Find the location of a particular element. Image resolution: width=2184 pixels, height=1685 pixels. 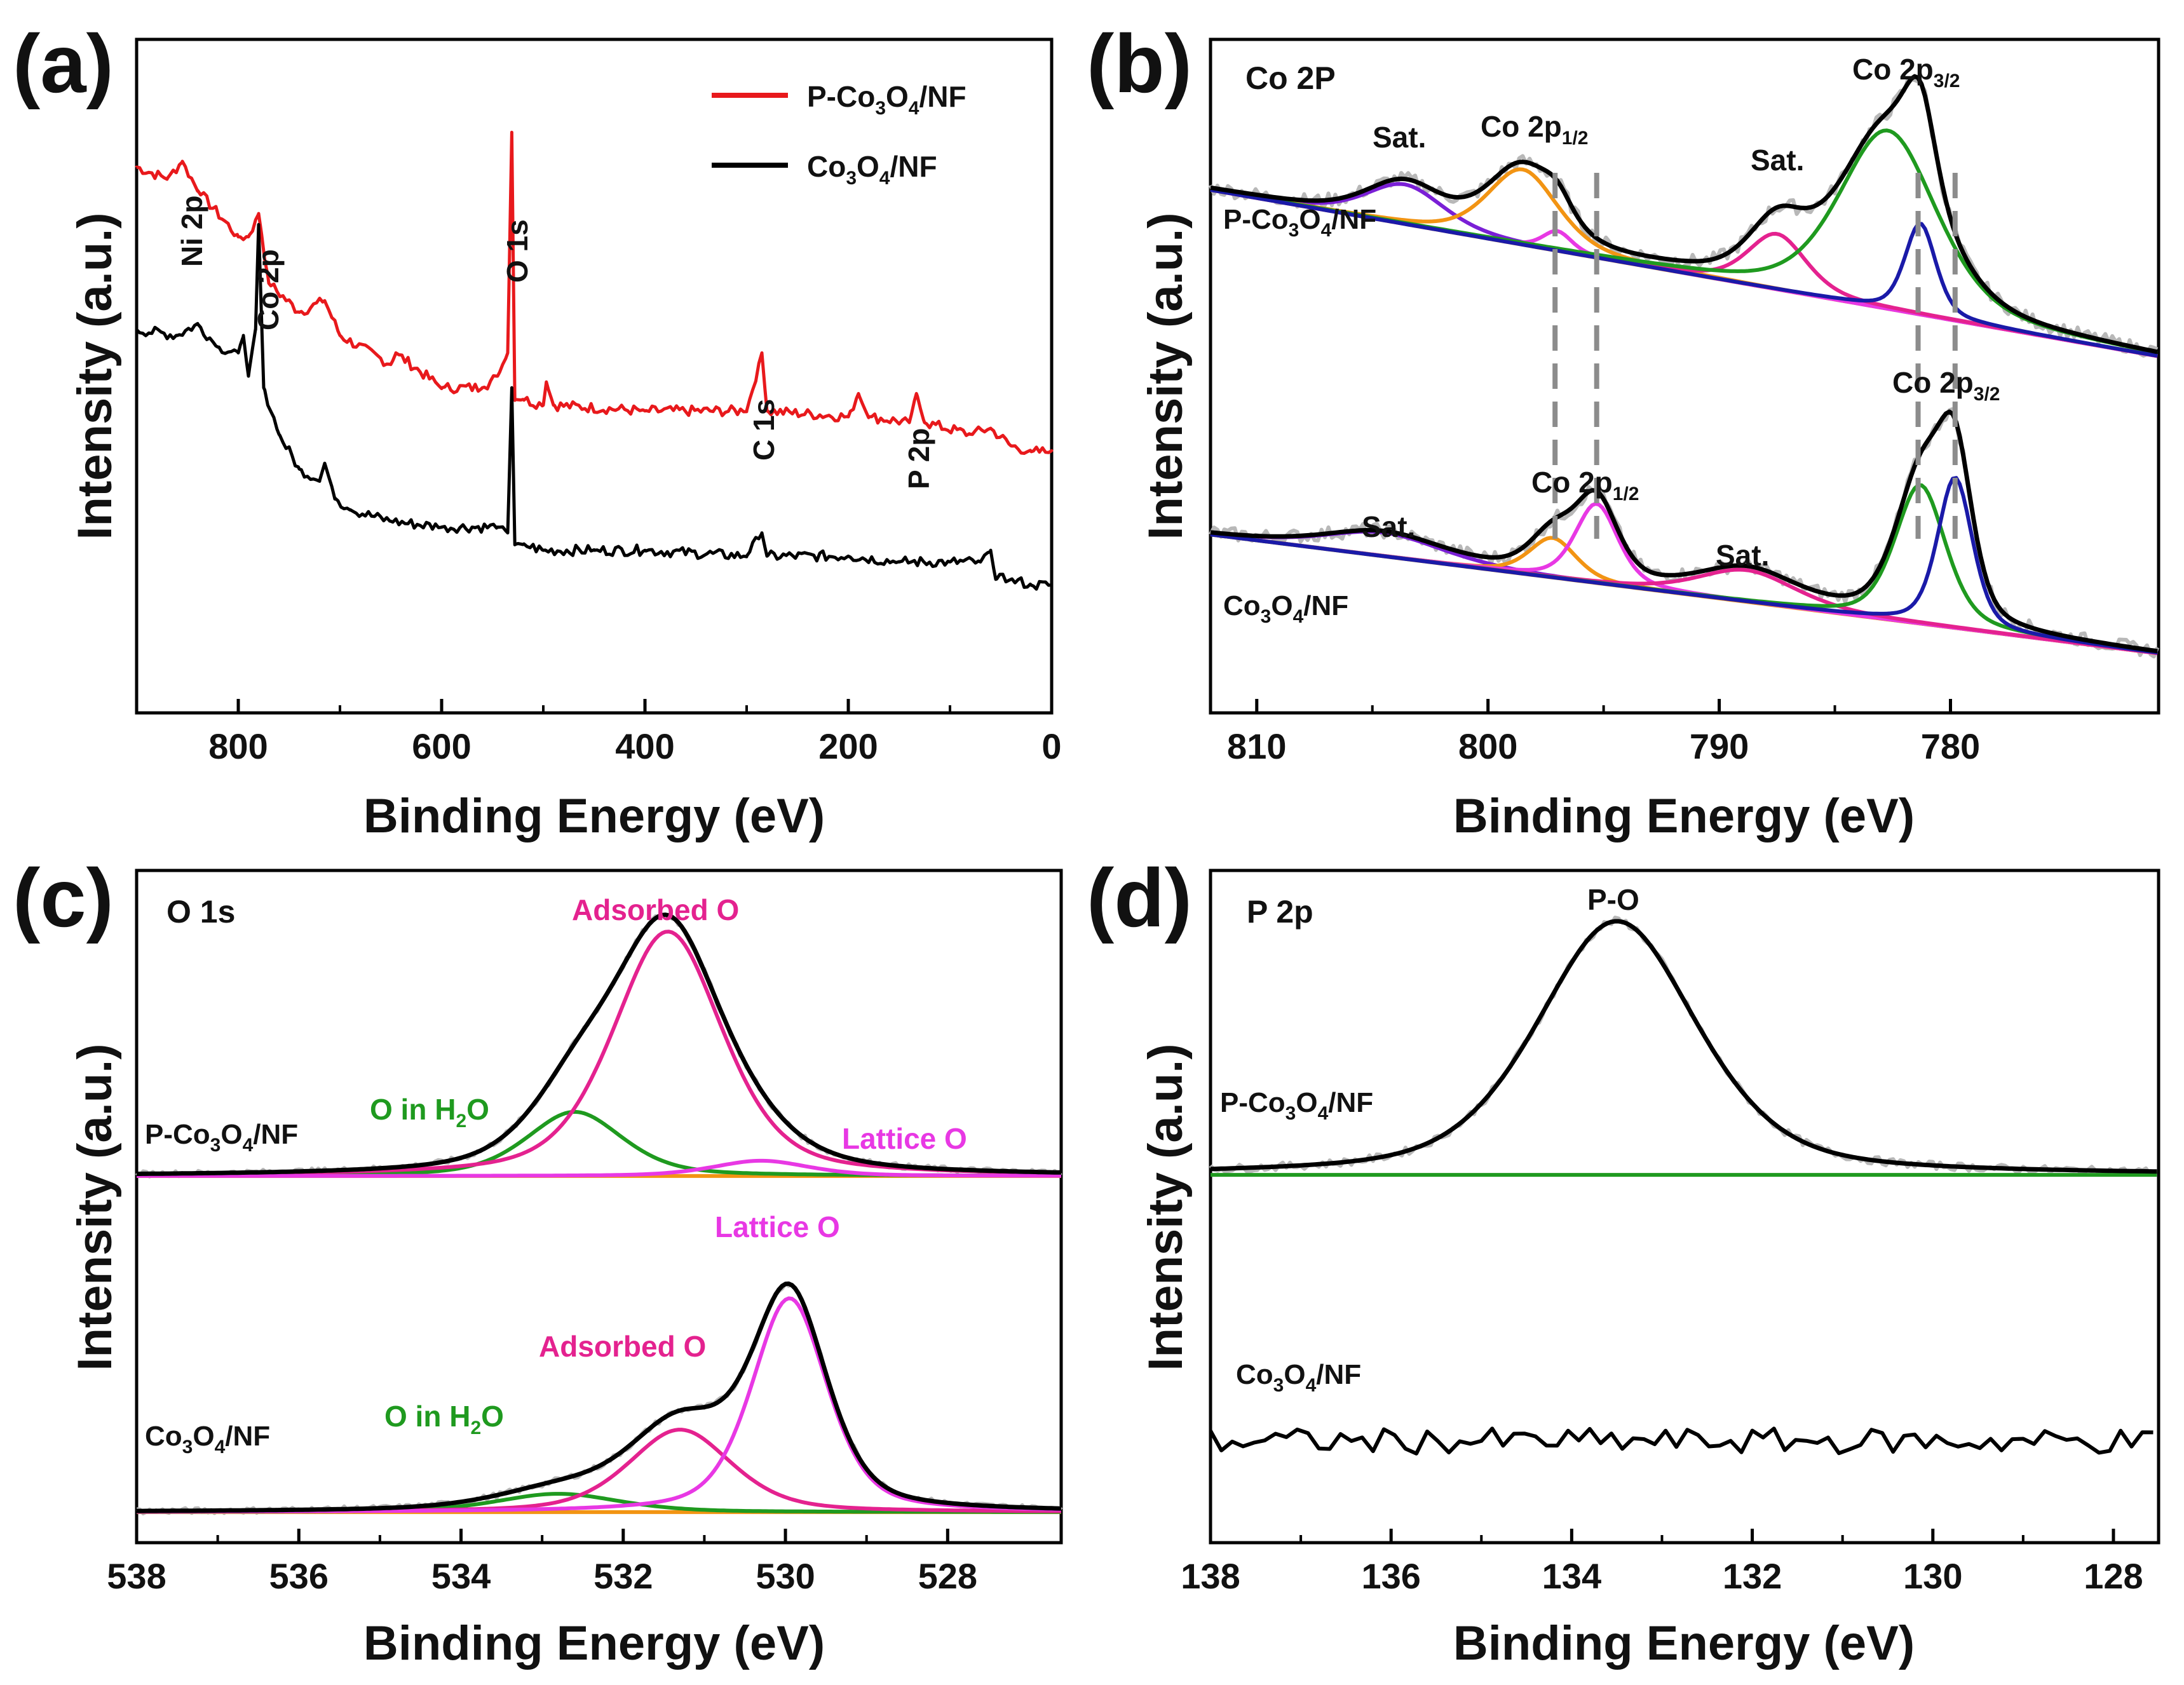

panel-c-title: O 1s is located at coordinates (200, 912).